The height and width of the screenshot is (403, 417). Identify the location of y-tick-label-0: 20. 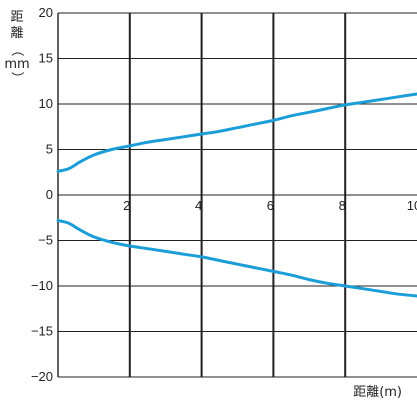
(46, 12).